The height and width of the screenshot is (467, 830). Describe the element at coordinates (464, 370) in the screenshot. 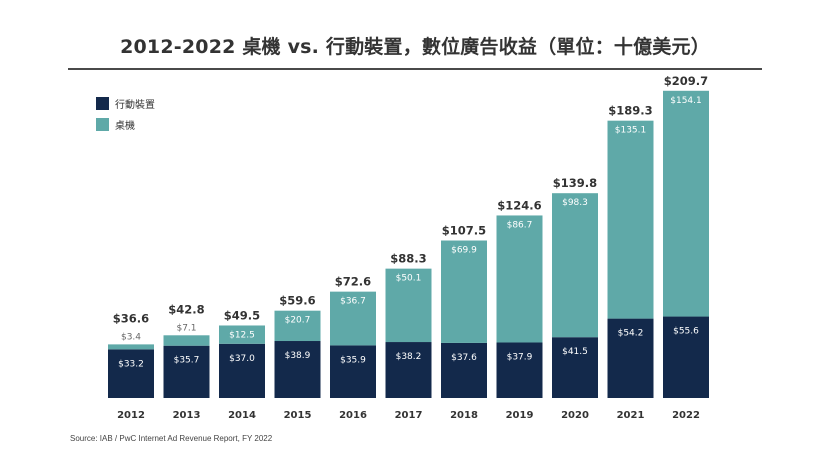

I see `bar-mobile-2018` at that location.